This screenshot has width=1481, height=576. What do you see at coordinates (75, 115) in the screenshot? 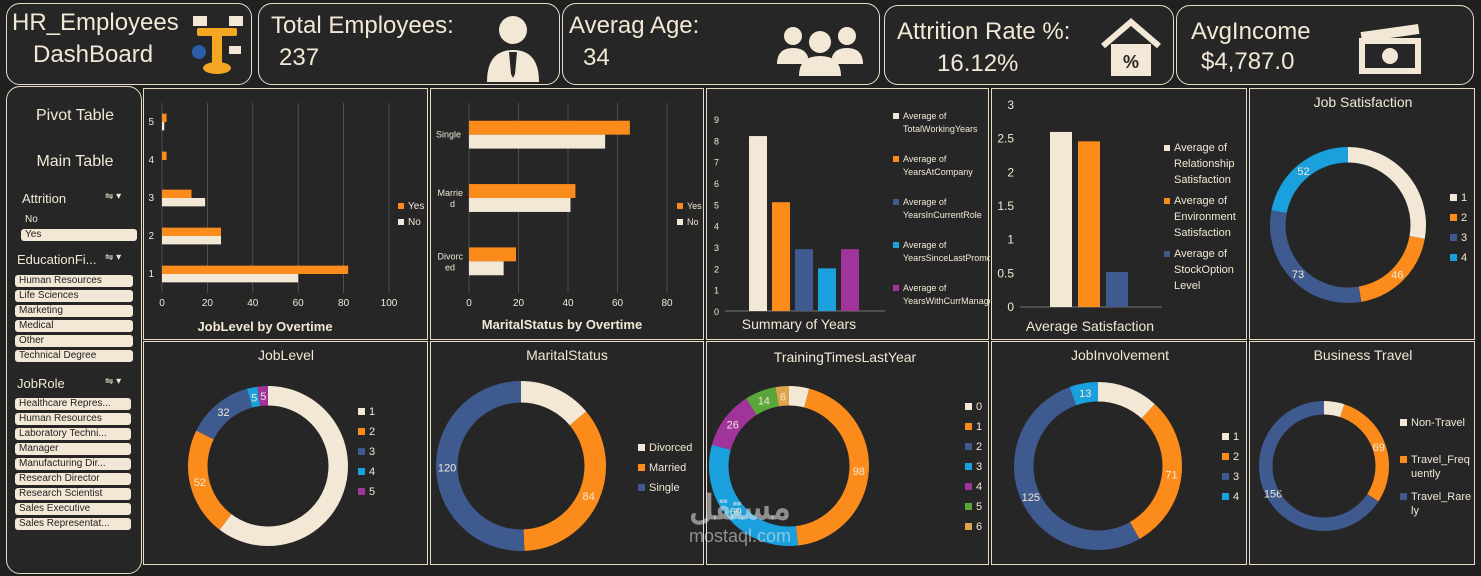
I see `pivot-table-button: Pivot Table` at bounding box center [75, 115].